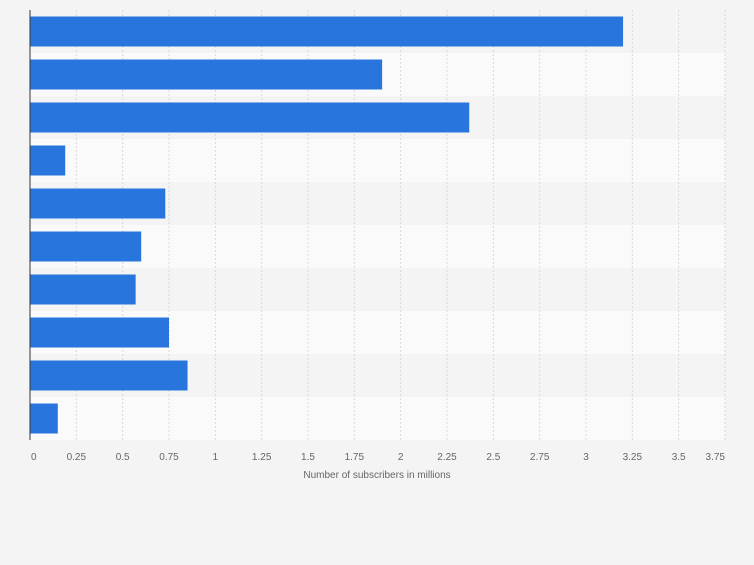 The height and width of the screenshot is (565, 754). I want to click on x-tick-label: 1, so click(216, 457).